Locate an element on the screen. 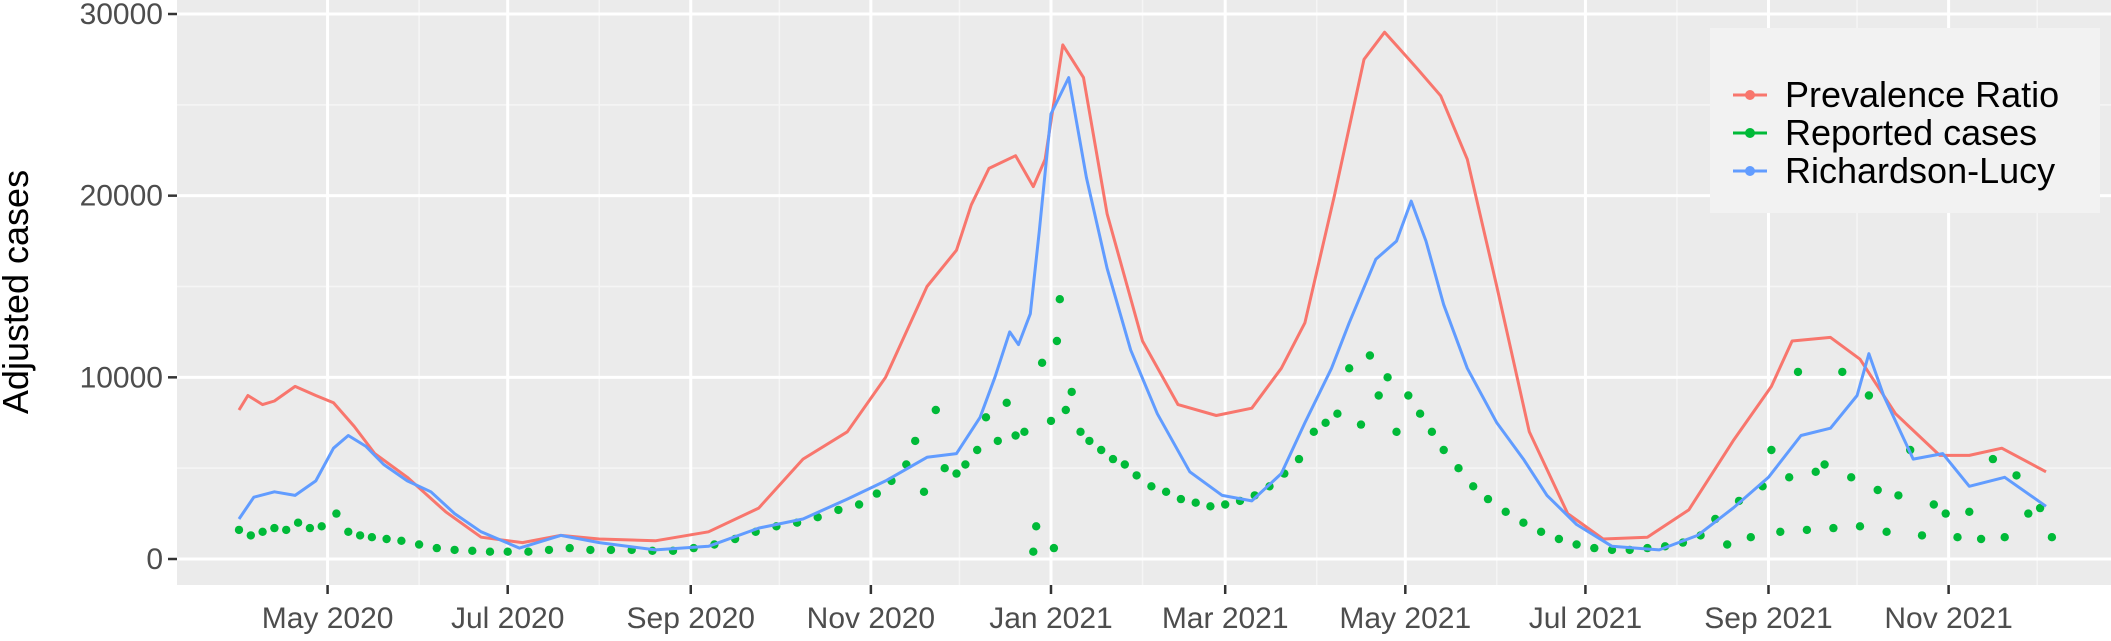 The image size is (2111, 641). x-tick-label: Sep 2021 is located at coordinates (1768, 618).